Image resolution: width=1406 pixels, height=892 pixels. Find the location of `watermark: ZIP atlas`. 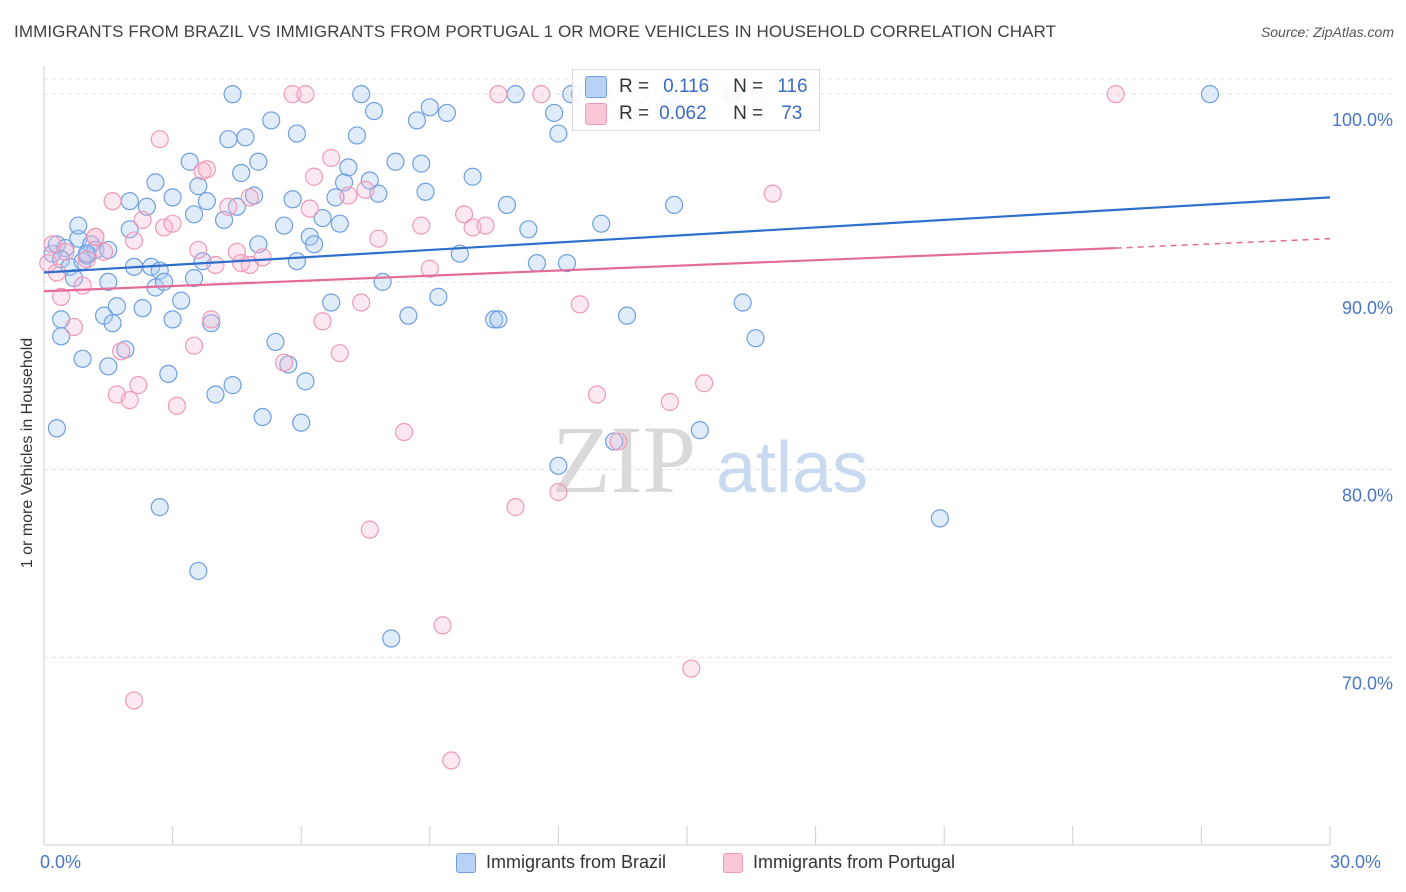

watermark: ZIP atlas is located at coordinates (710, 459).